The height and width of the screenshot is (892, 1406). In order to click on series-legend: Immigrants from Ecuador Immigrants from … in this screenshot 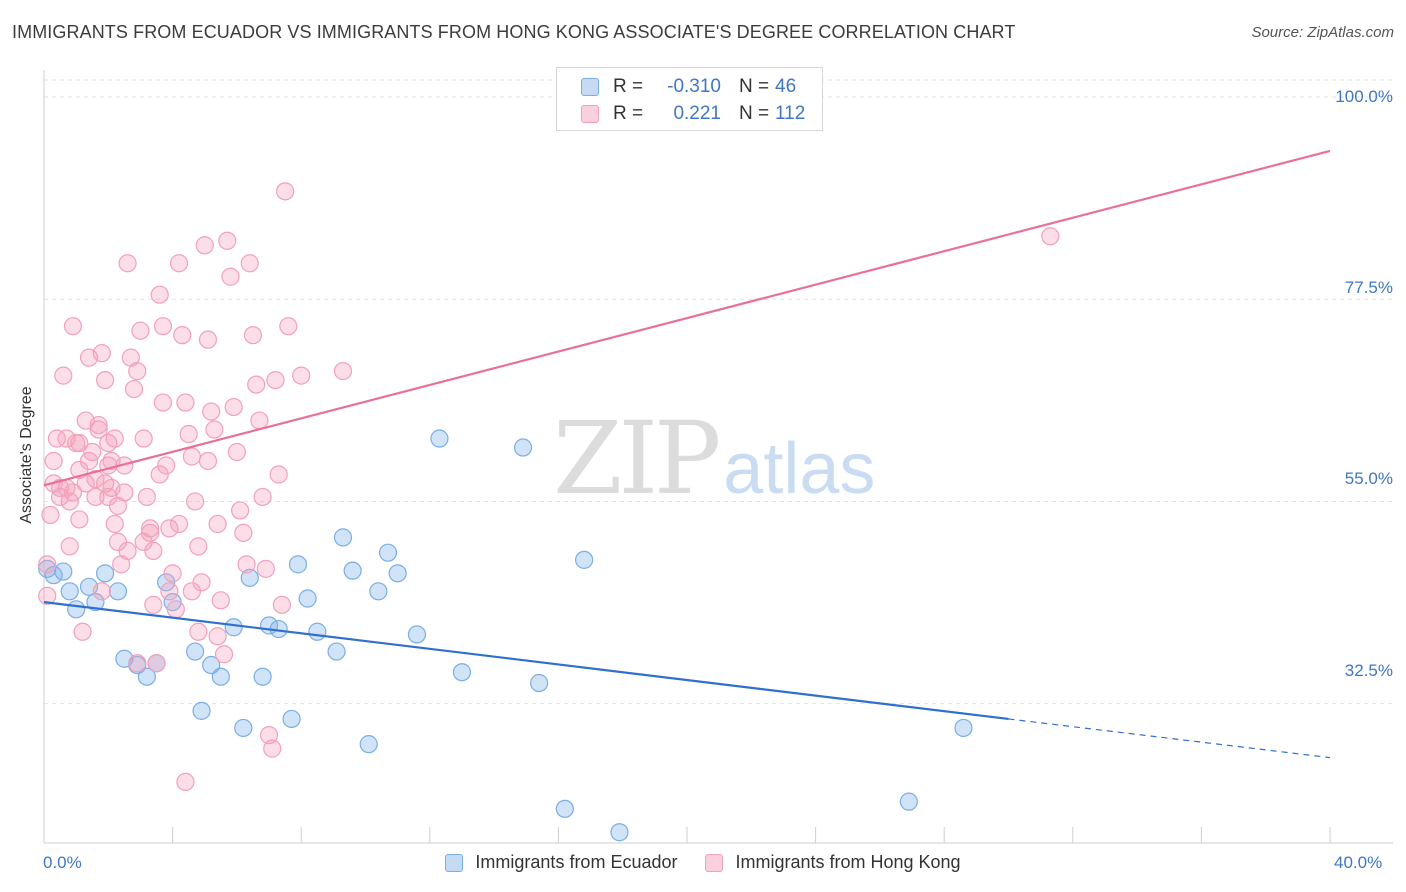, I will do `click(703, 862)`.